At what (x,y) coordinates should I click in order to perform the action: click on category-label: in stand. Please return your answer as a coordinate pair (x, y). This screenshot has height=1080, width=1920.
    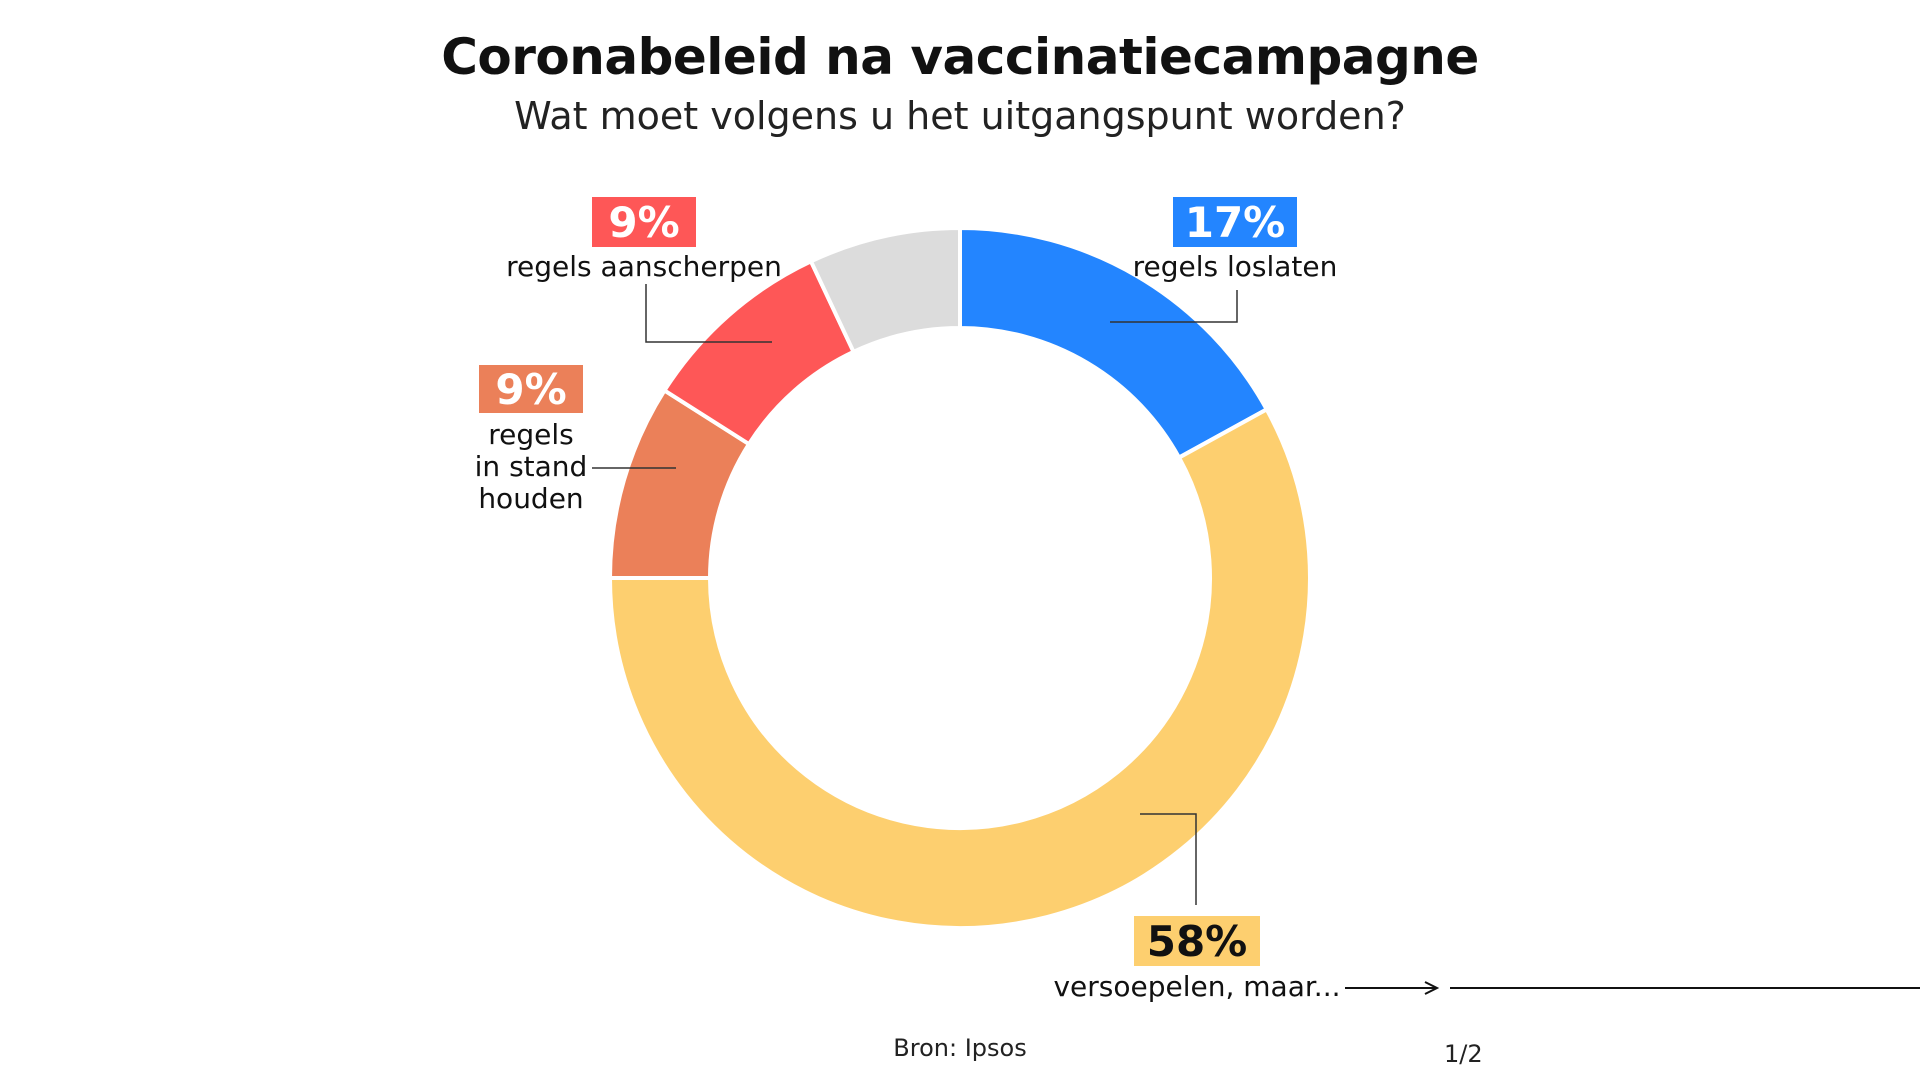
    Looking at the image, I should click on (531, 466).